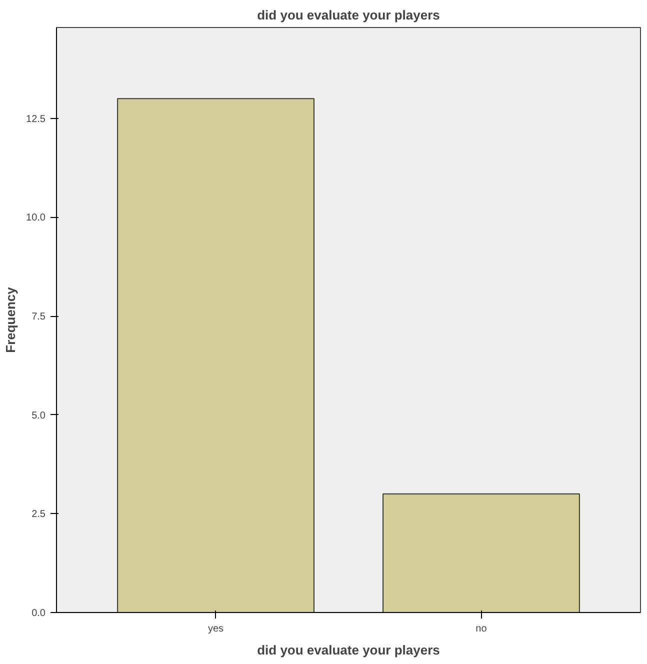  What do you see at coordinates (348, 650) in the screenshot?
I see `x-axis-title: did you evaluate your players` at bounding box center [348, 650].